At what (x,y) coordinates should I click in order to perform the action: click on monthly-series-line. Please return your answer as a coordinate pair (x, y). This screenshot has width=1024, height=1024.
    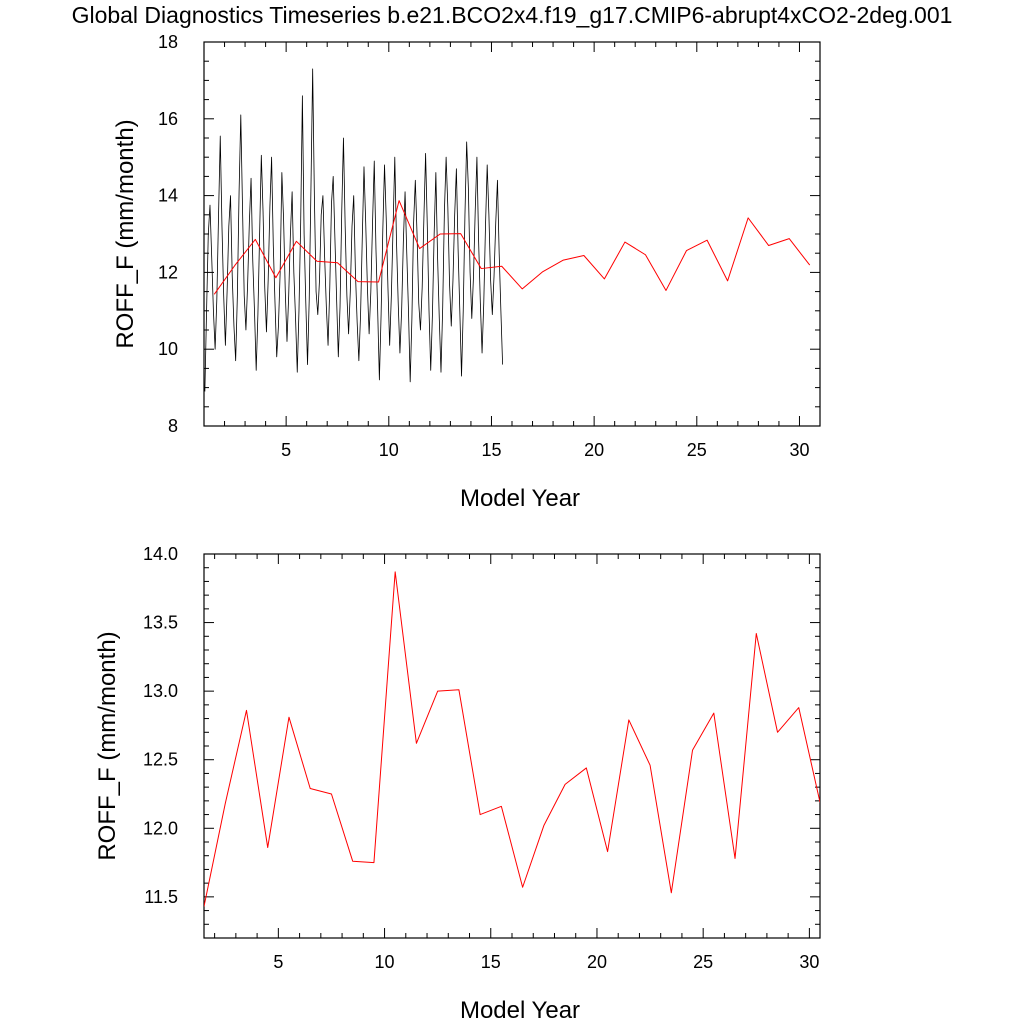
    Looking at the image, I should click on (353, 230).